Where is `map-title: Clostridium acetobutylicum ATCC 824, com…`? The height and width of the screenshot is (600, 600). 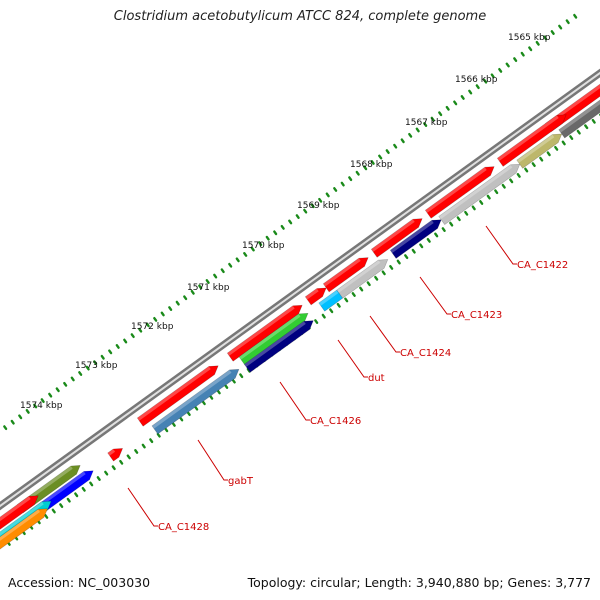
map-title: Clostridium acetobutylicum ATCC 824, com… is located at coordinates (300, 16).